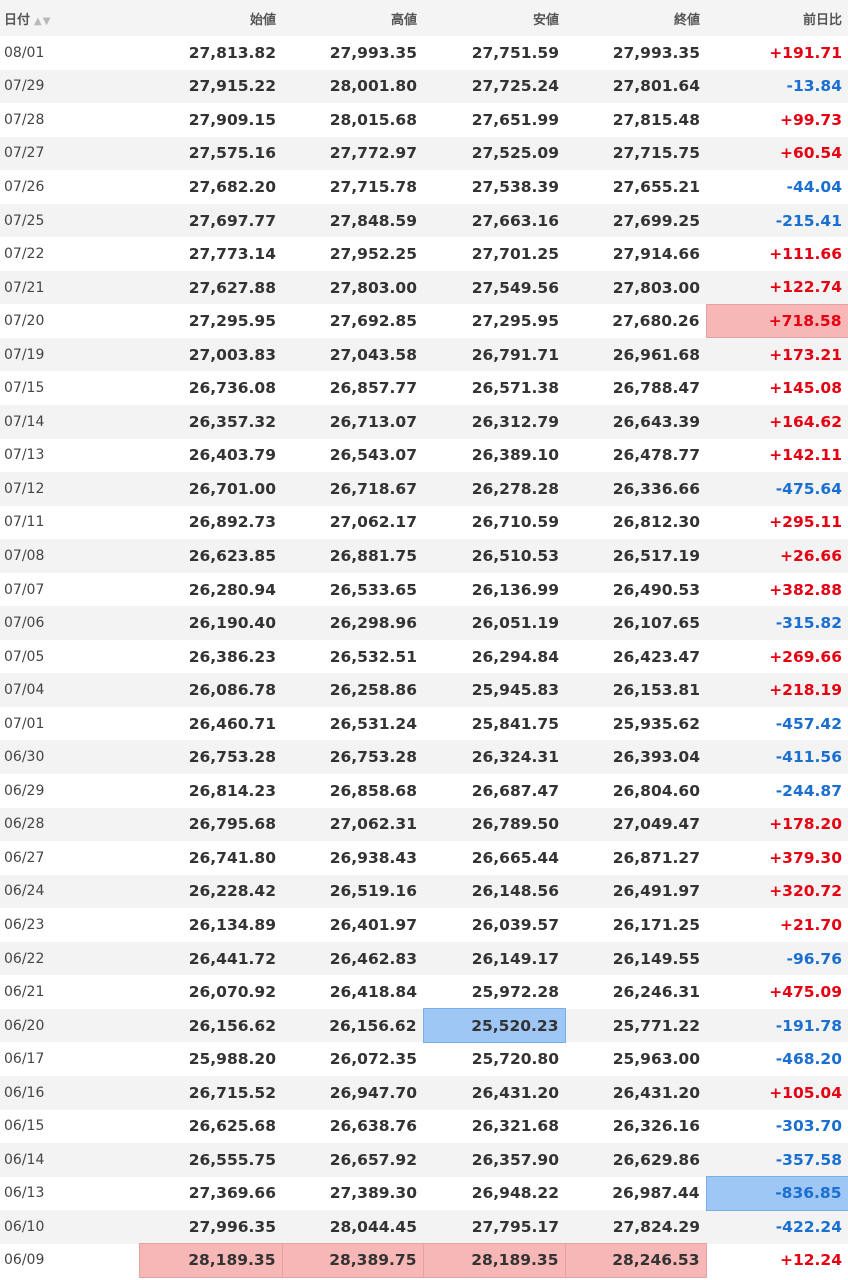  I want to click on cell-open: 26,156.62, so click(210, 1025).